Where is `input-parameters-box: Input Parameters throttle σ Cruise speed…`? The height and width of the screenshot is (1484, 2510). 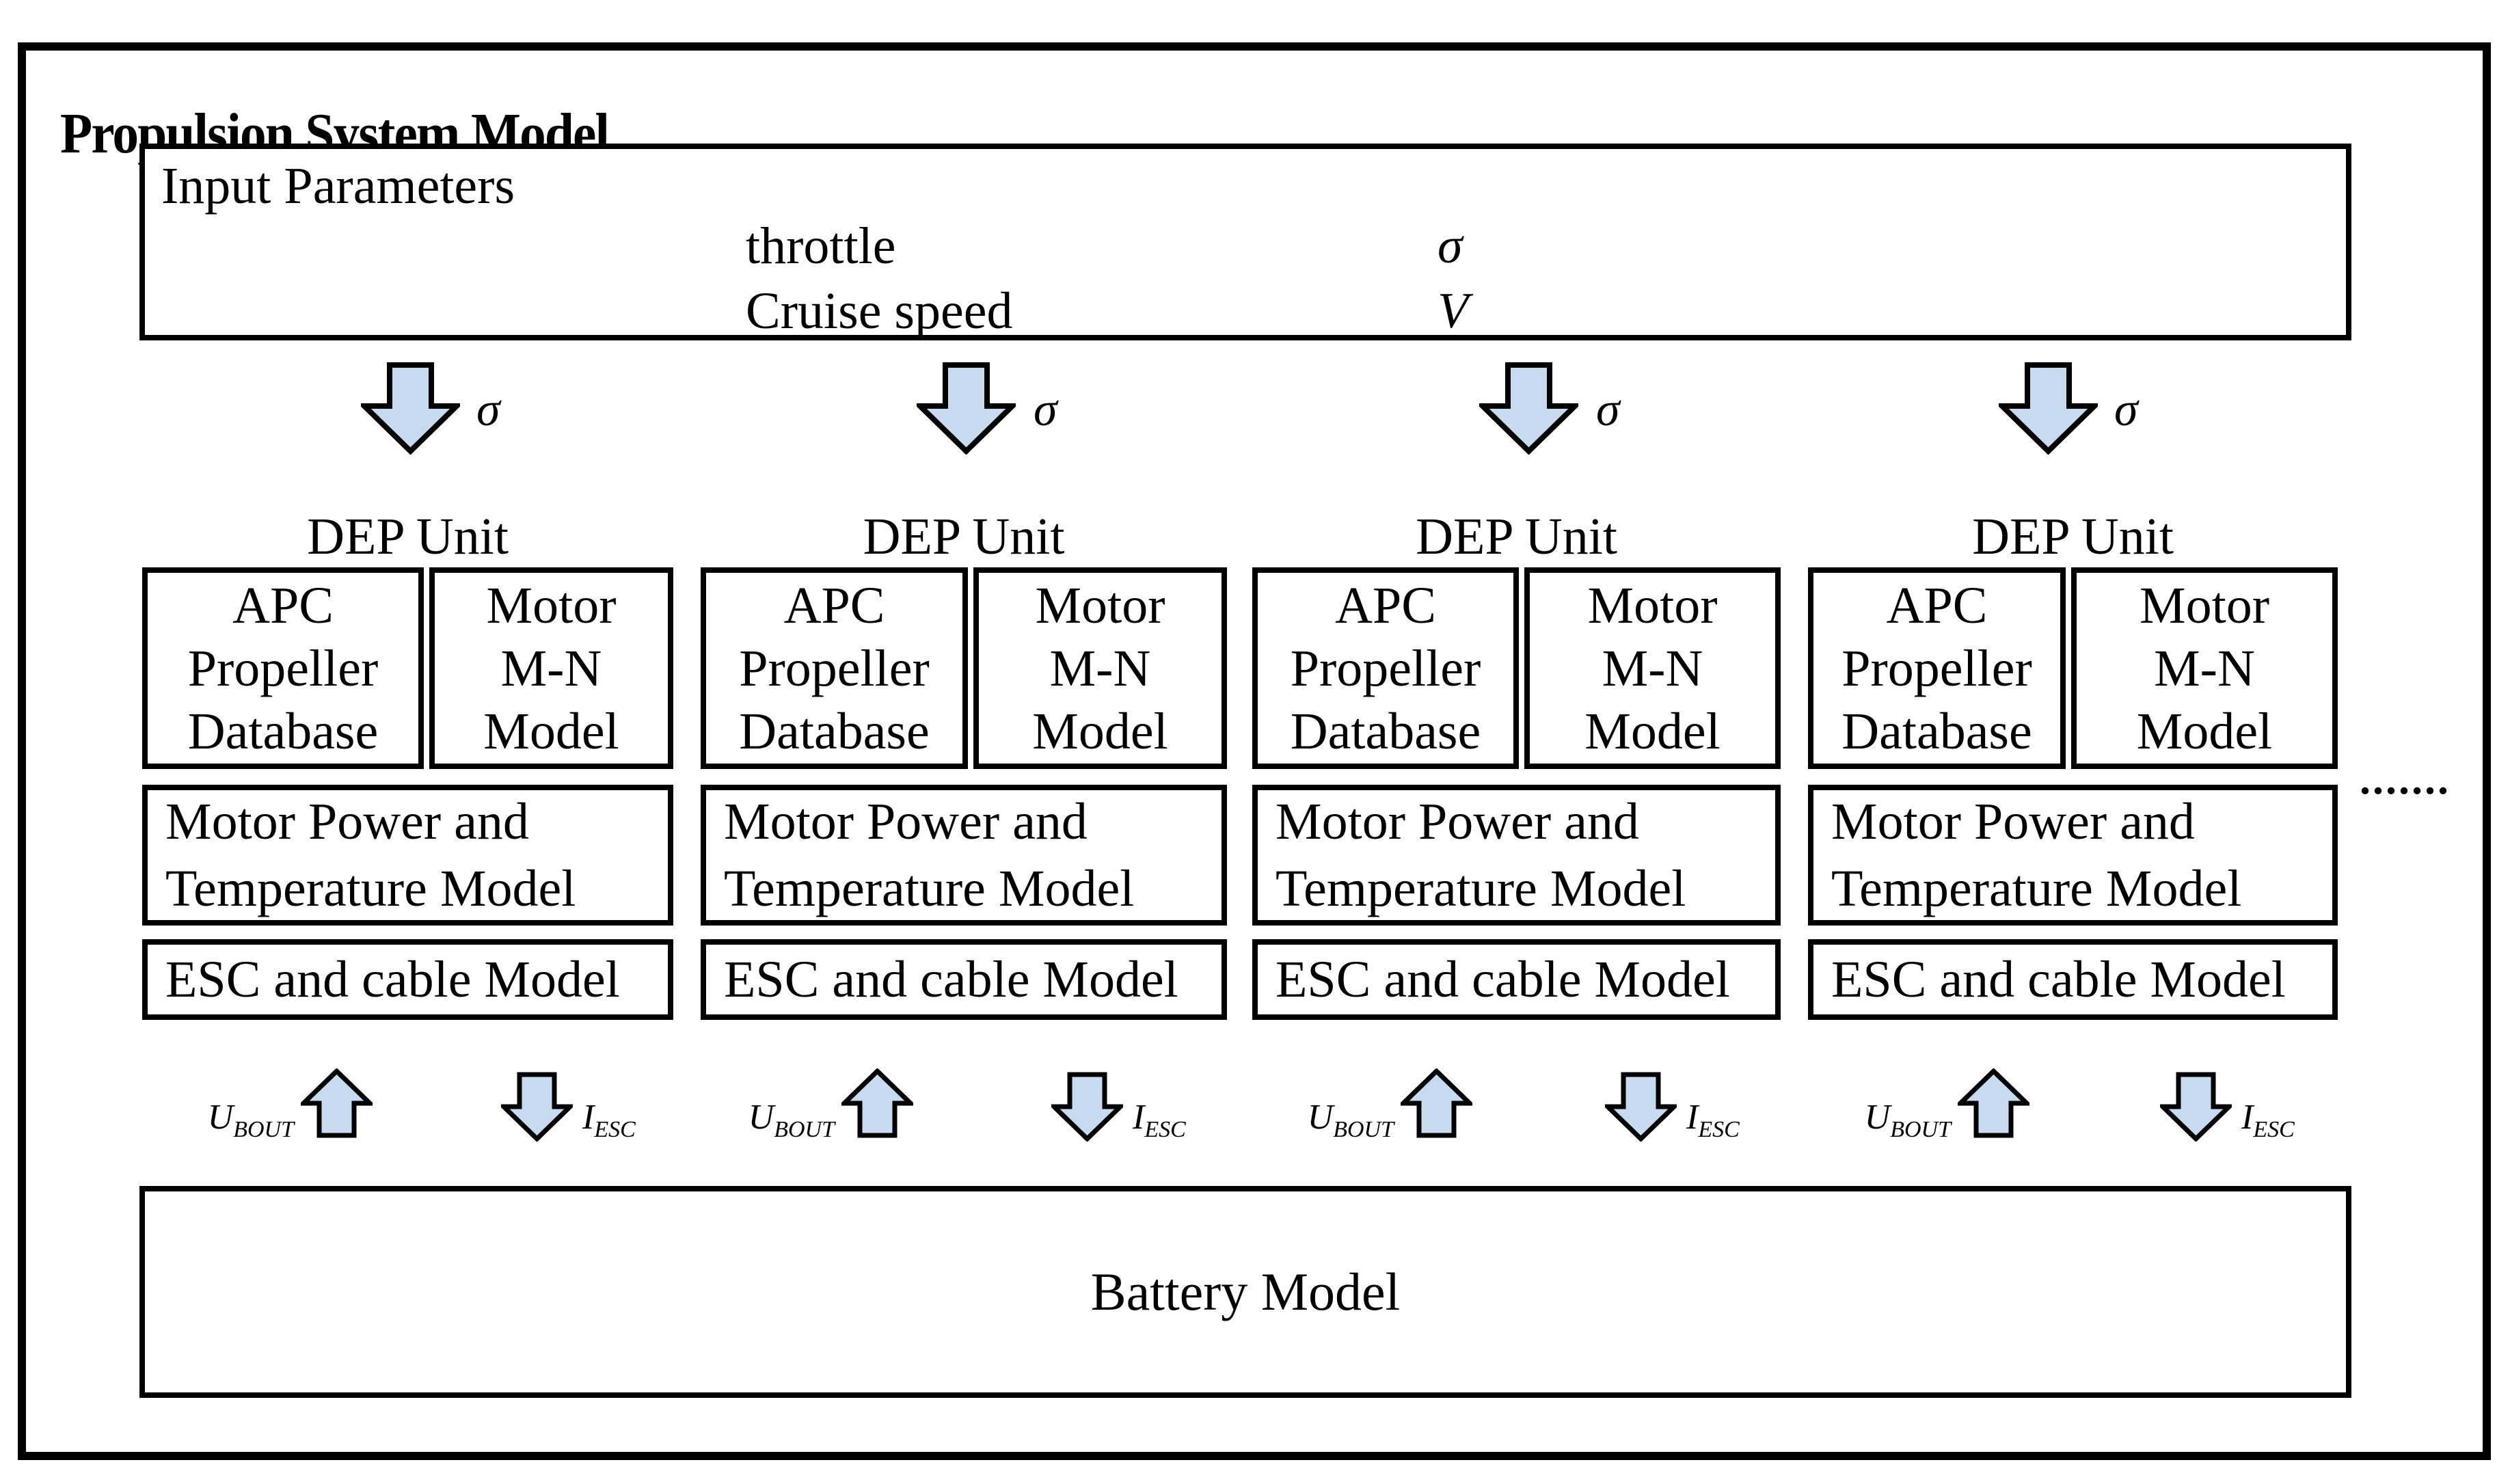
input-parameters-box: Input Parameters throttle σ Cruise speed… is located at coordinates (1245, 242).